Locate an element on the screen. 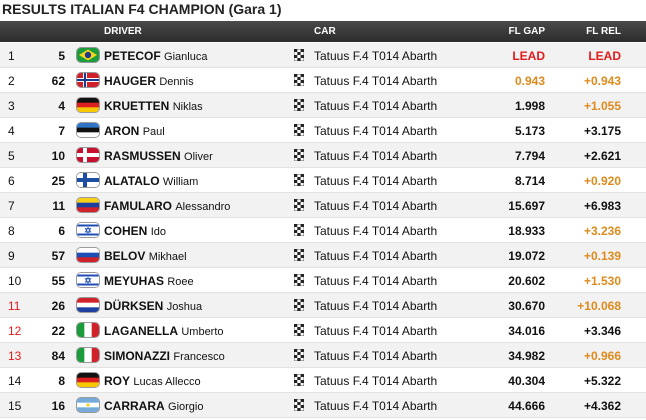  fl-rel: +3.236 is located at coordinates (602, 231).